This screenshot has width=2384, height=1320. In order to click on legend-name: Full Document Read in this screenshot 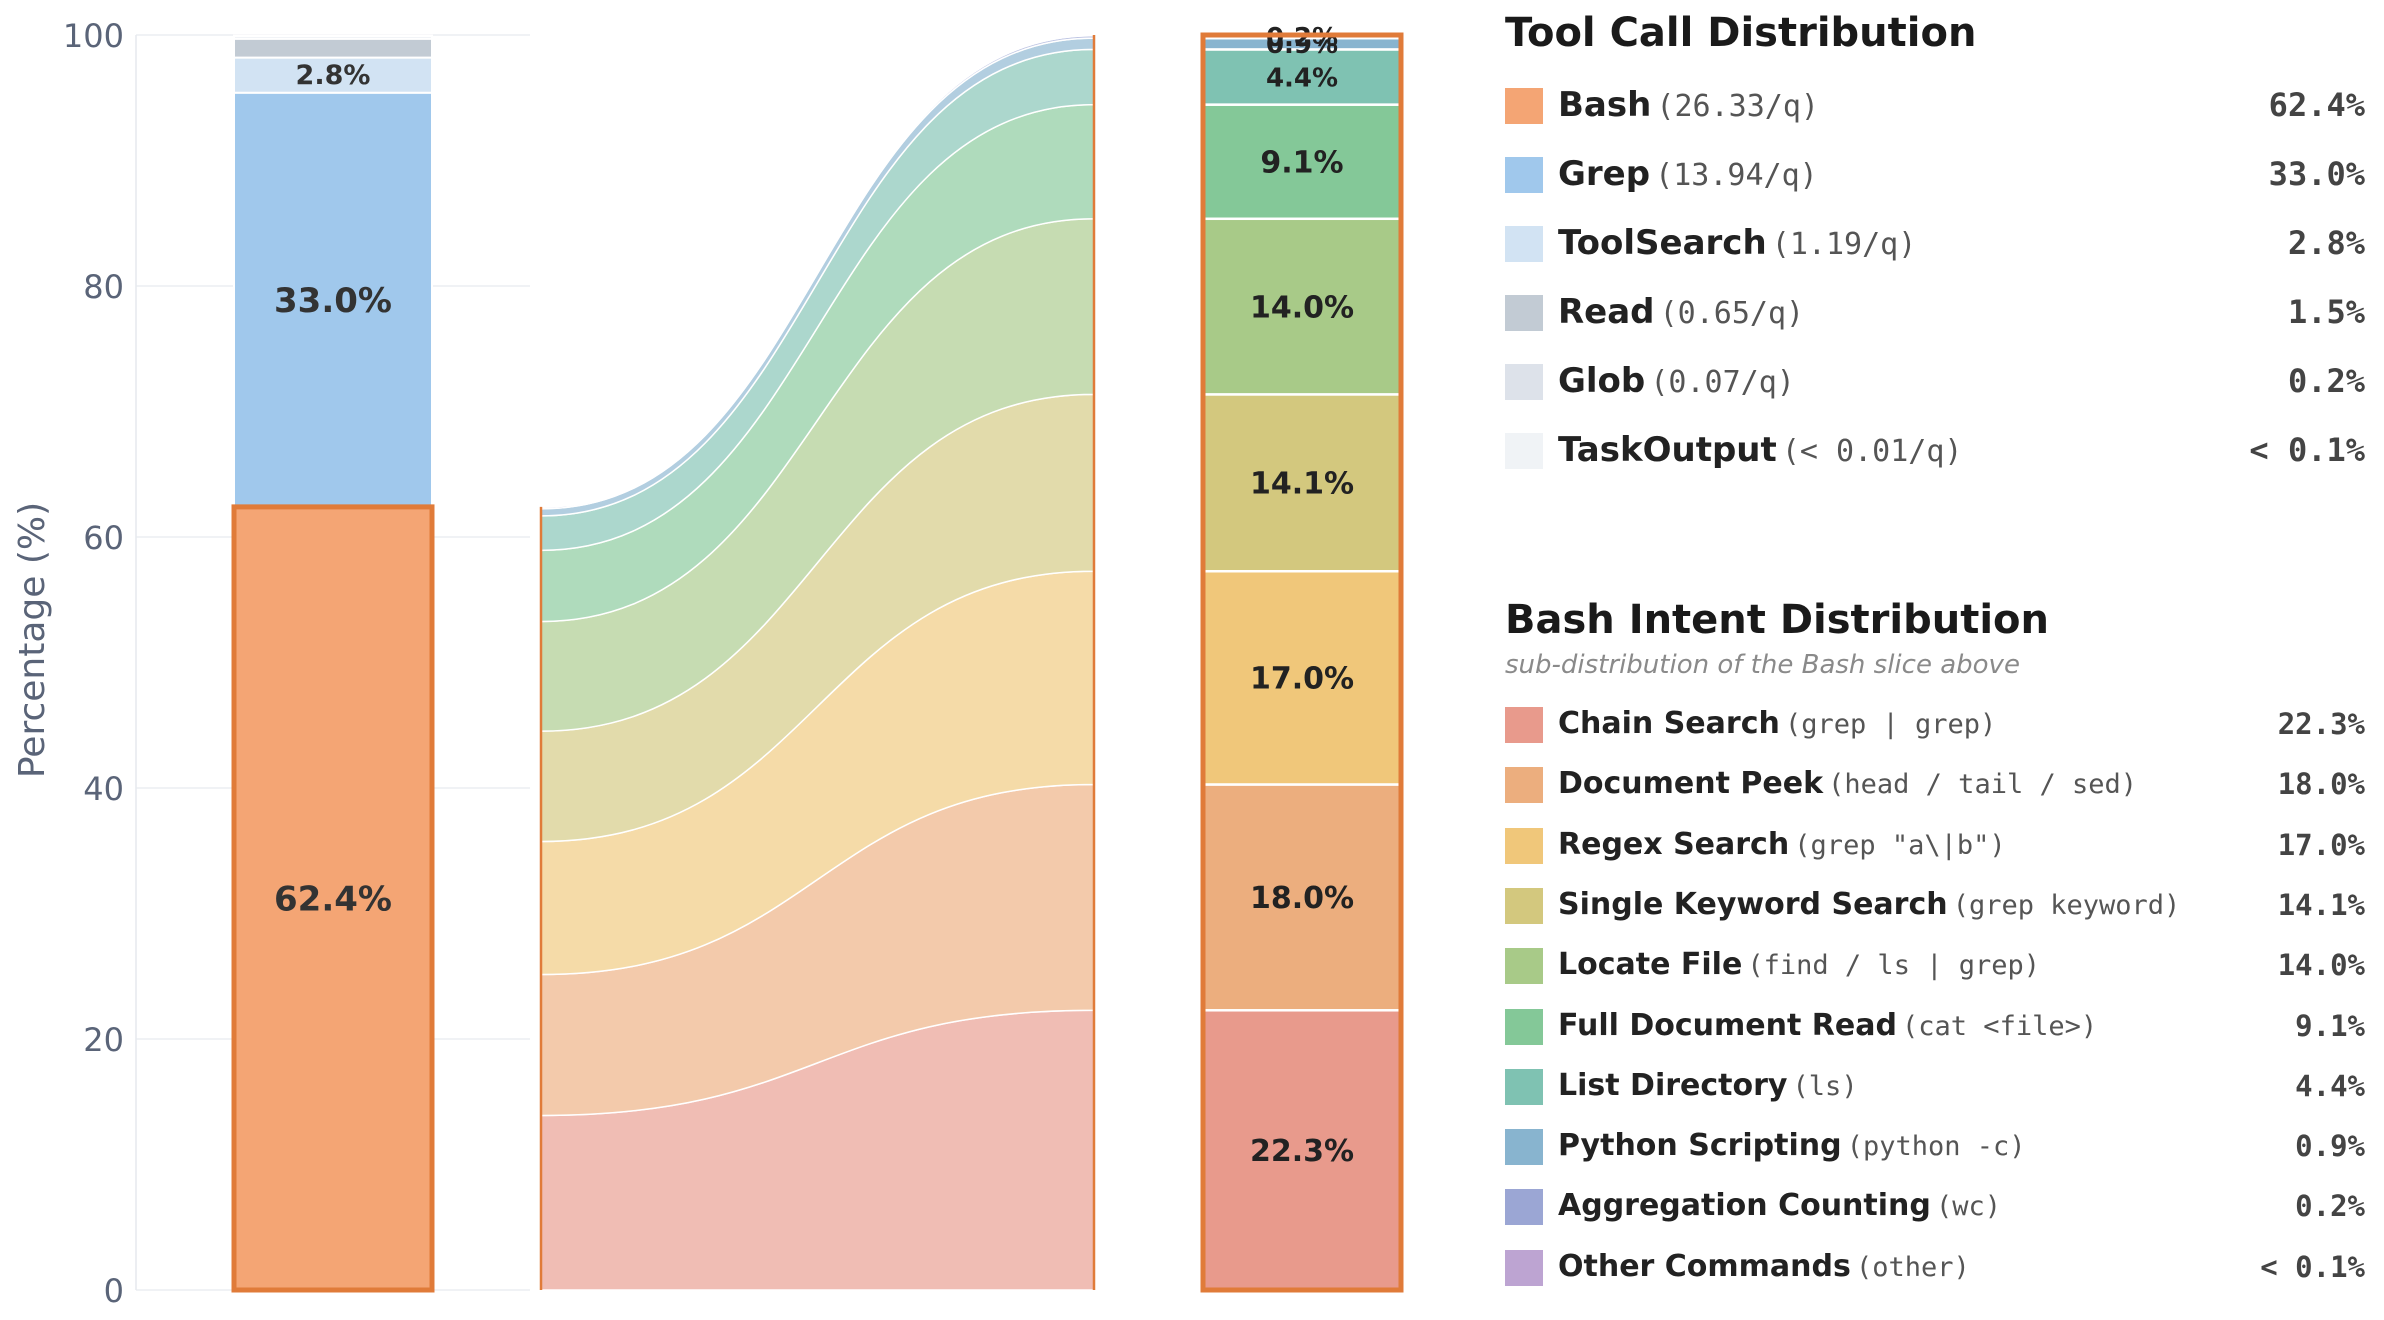, I will do `click(1727, 1025)`.